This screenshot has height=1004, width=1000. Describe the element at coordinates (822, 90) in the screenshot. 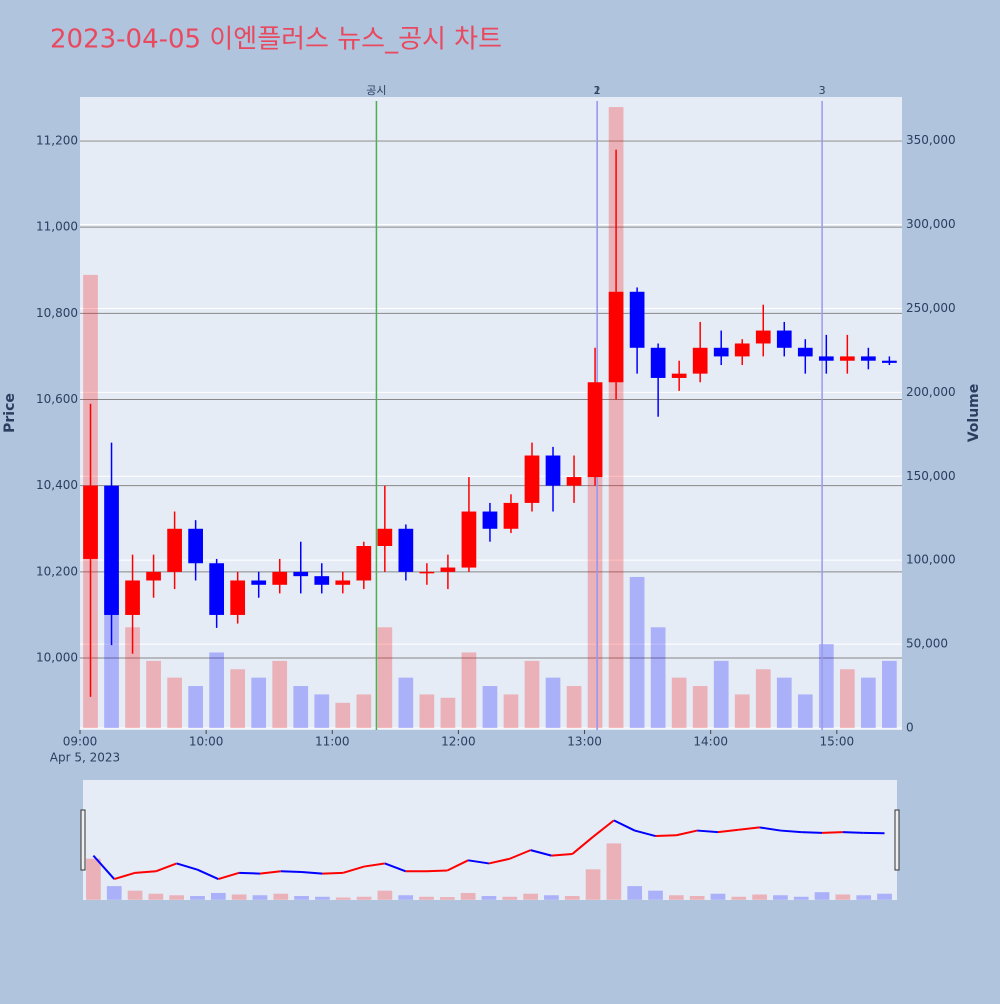

I see `annotation-label: 3` at that location.